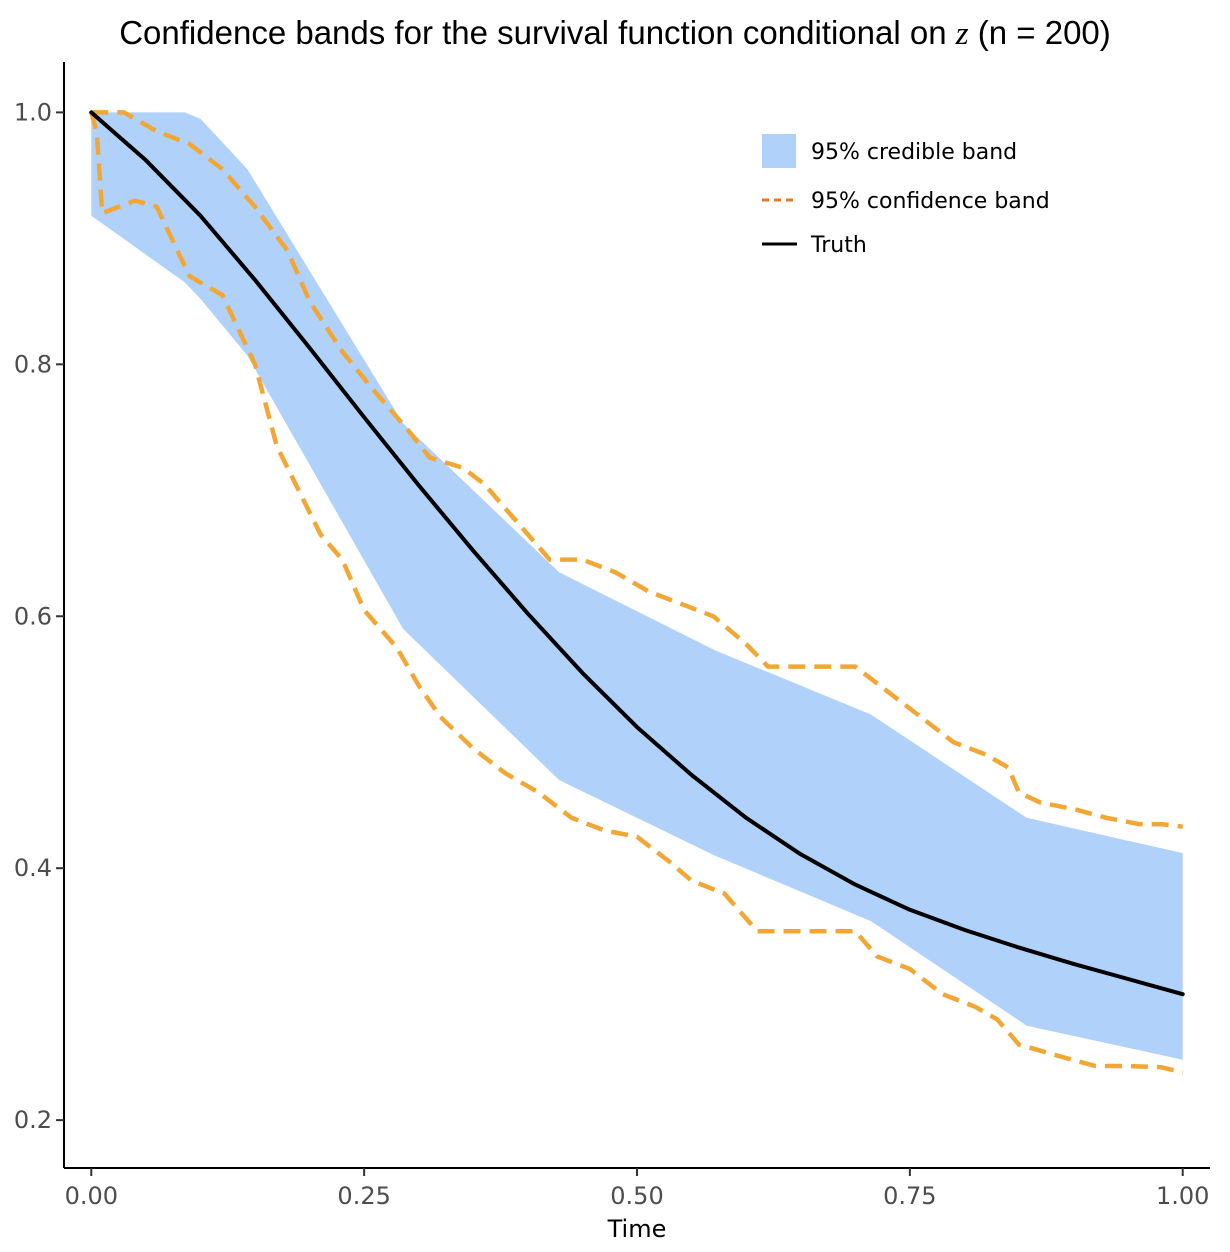 Image resolution: width=1230 pixels, height=1252 pixels. I want to click on y-tick-label: 0.6, so click(33, 616).